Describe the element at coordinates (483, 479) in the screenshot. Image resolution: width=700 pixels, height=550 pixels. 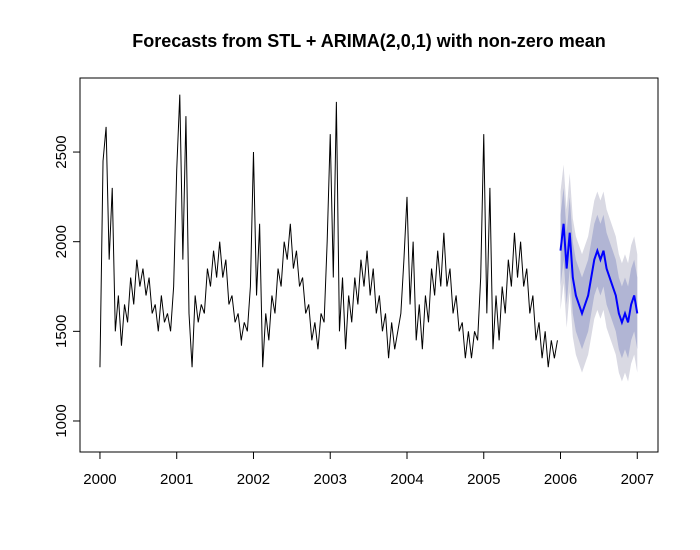
I see `x-tick-label: 2005` at that location.